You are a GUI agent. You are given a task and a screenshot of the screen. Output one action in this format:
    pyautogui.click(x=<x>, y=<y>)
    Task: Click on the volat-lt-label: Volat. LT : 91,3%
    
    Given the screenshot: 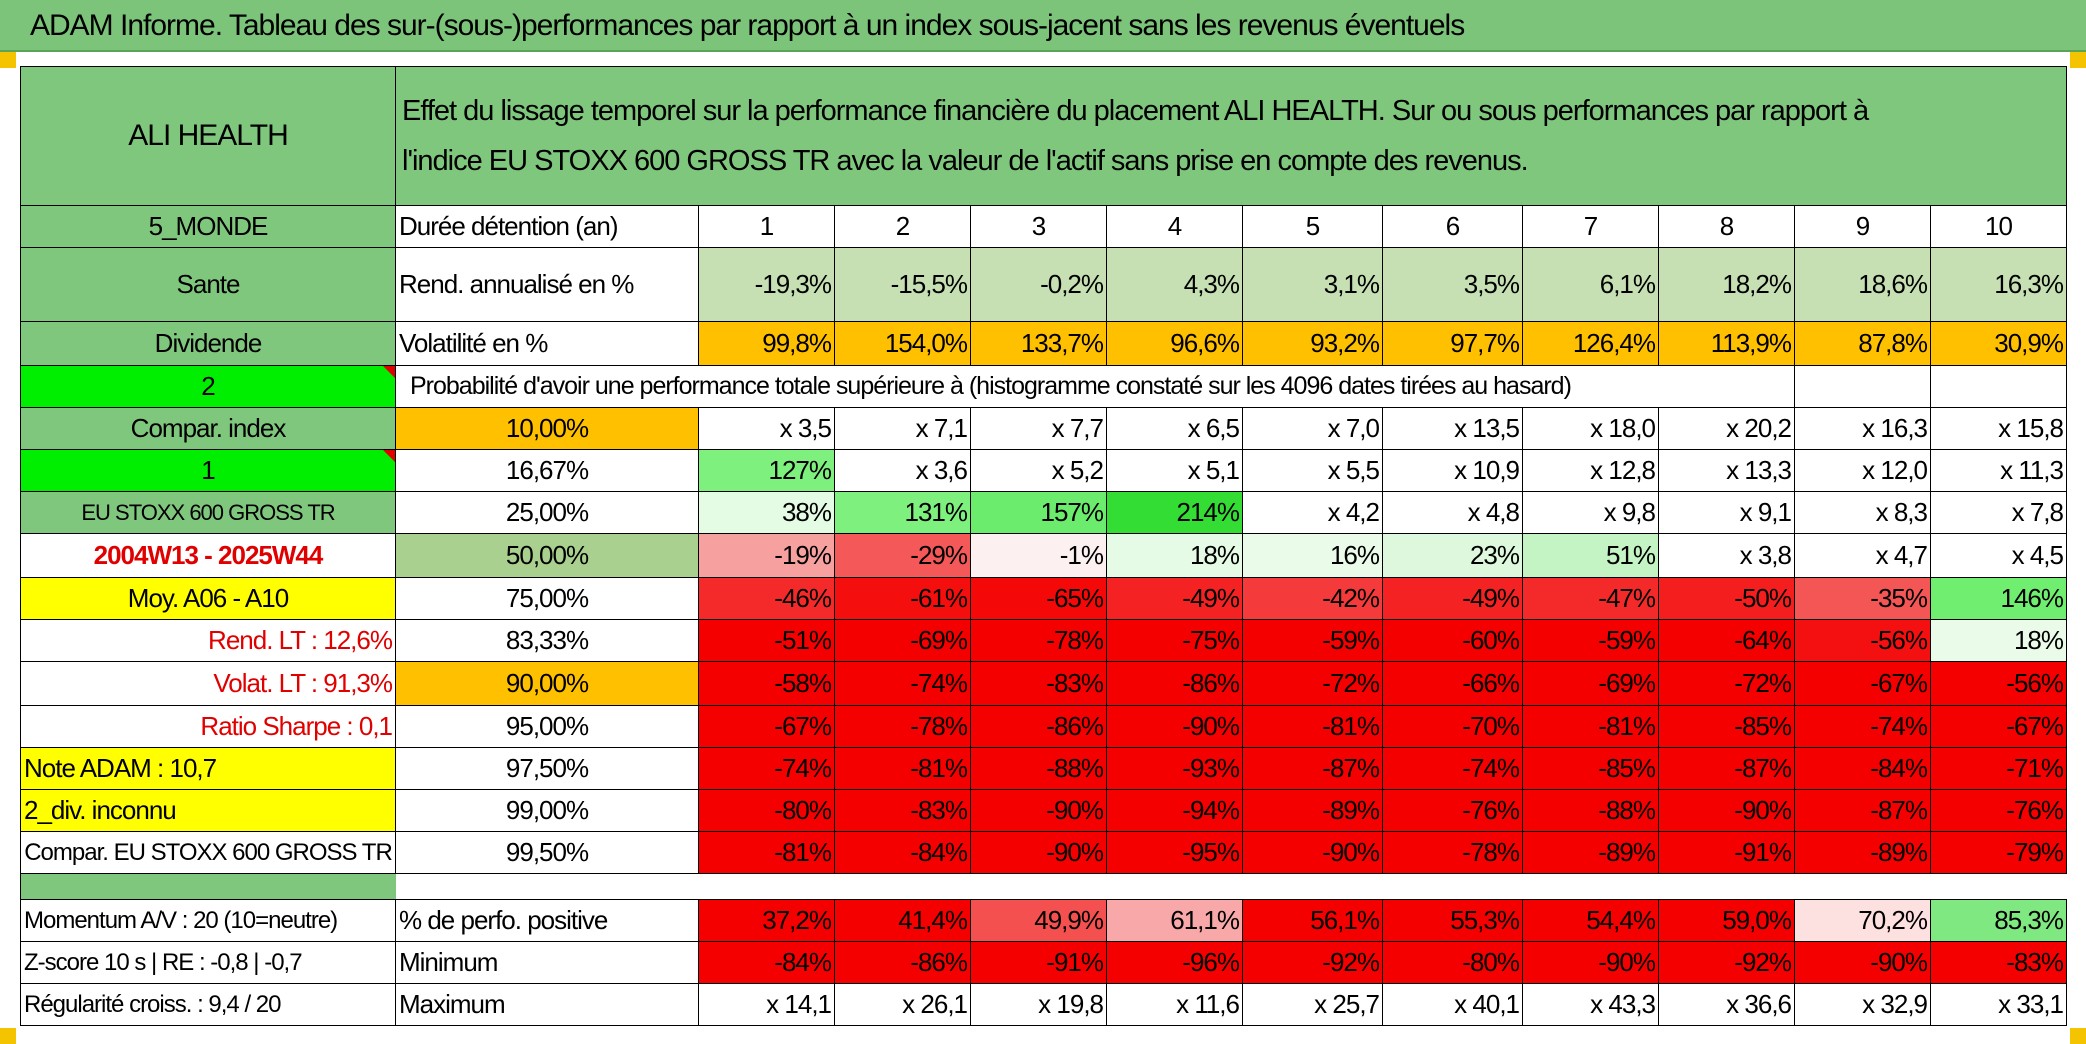 What is the action you would take?
    pyautogui.click(x=208, y=683)
    